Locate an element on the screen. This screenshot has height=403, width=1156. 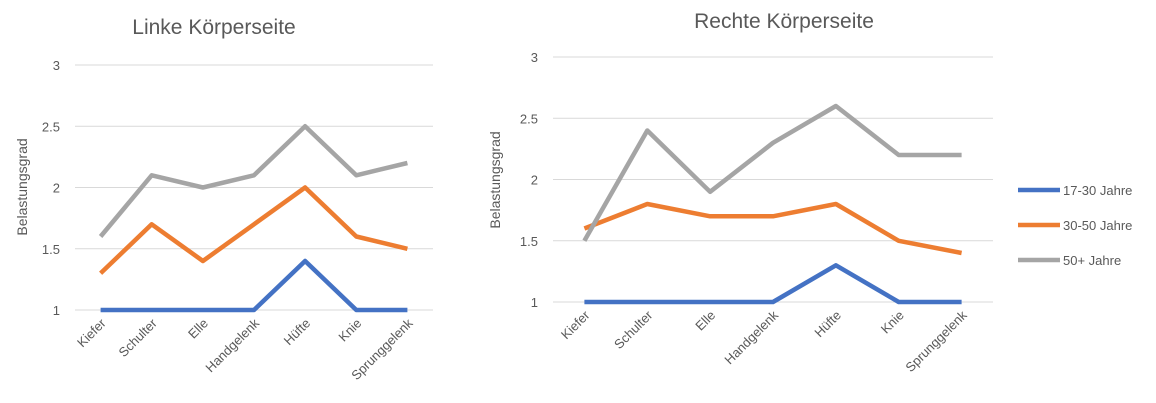
x-tick-label-right: Schulter is located at coordinates (633, 329).